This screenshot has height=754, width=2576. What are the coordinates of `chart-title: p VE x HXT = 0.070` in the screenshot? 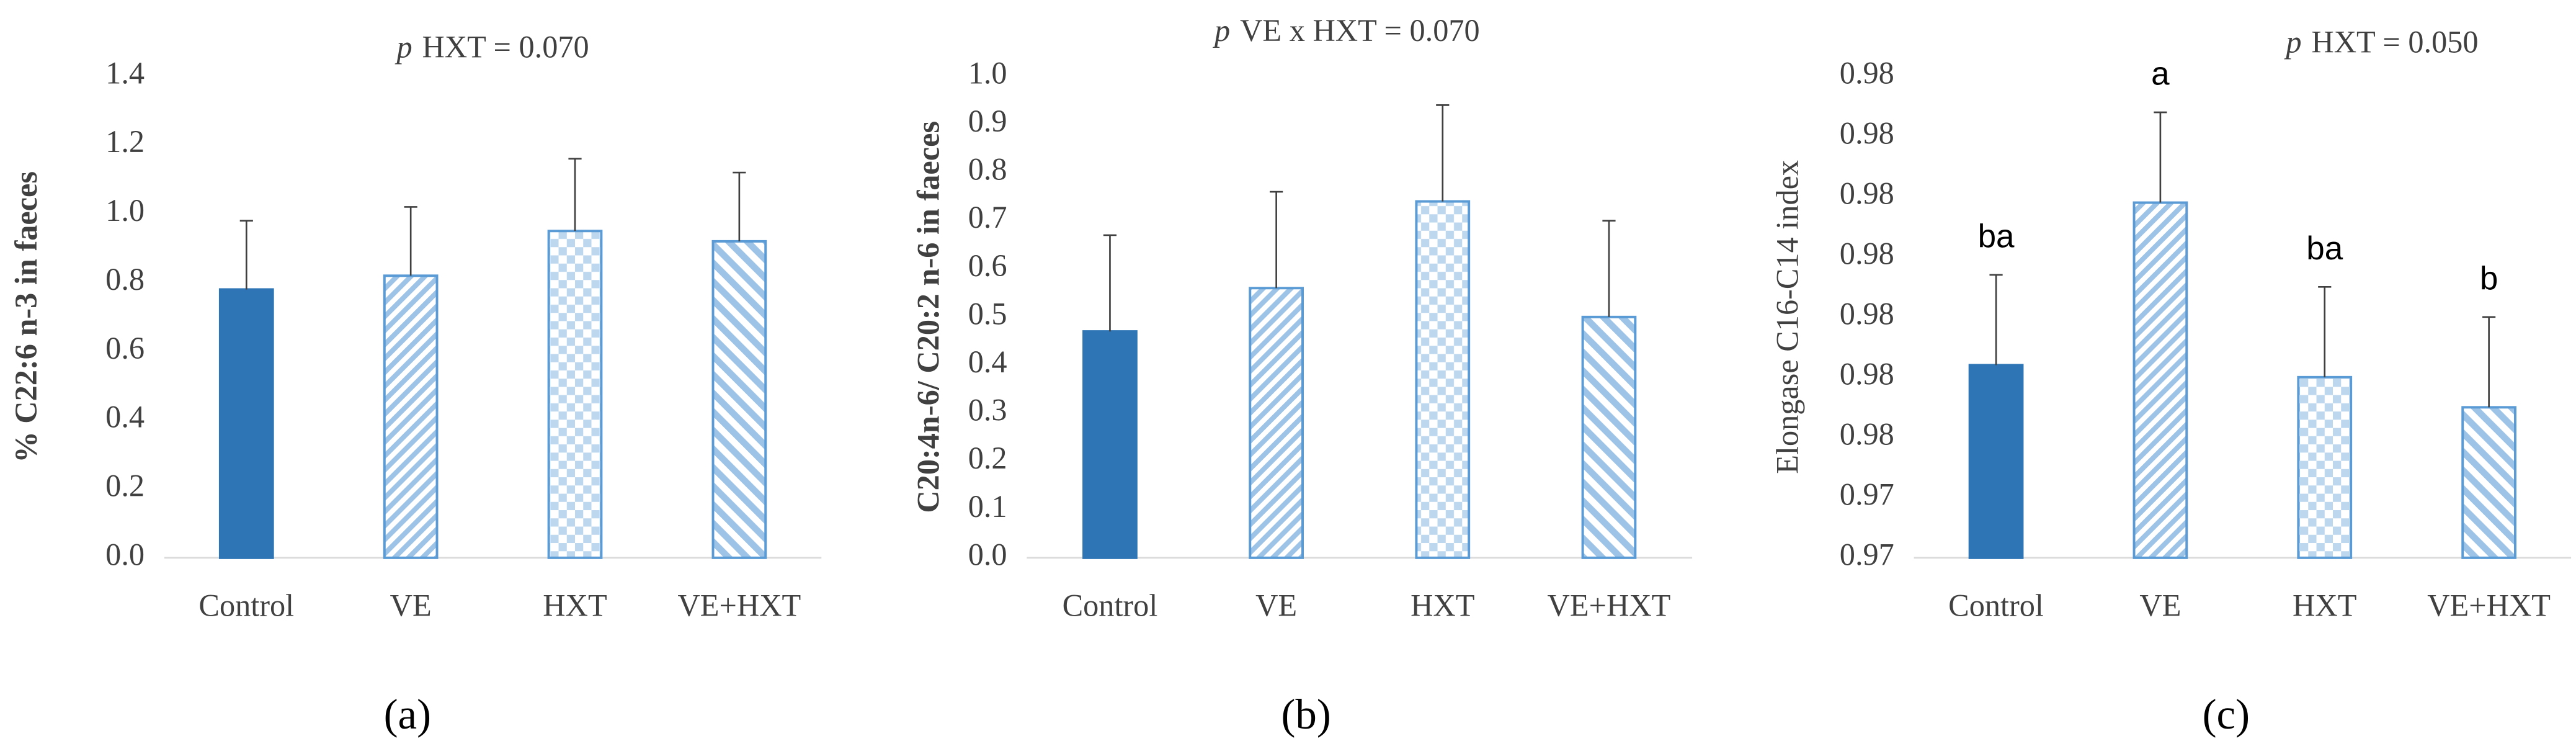 It's located at (1346, 29).